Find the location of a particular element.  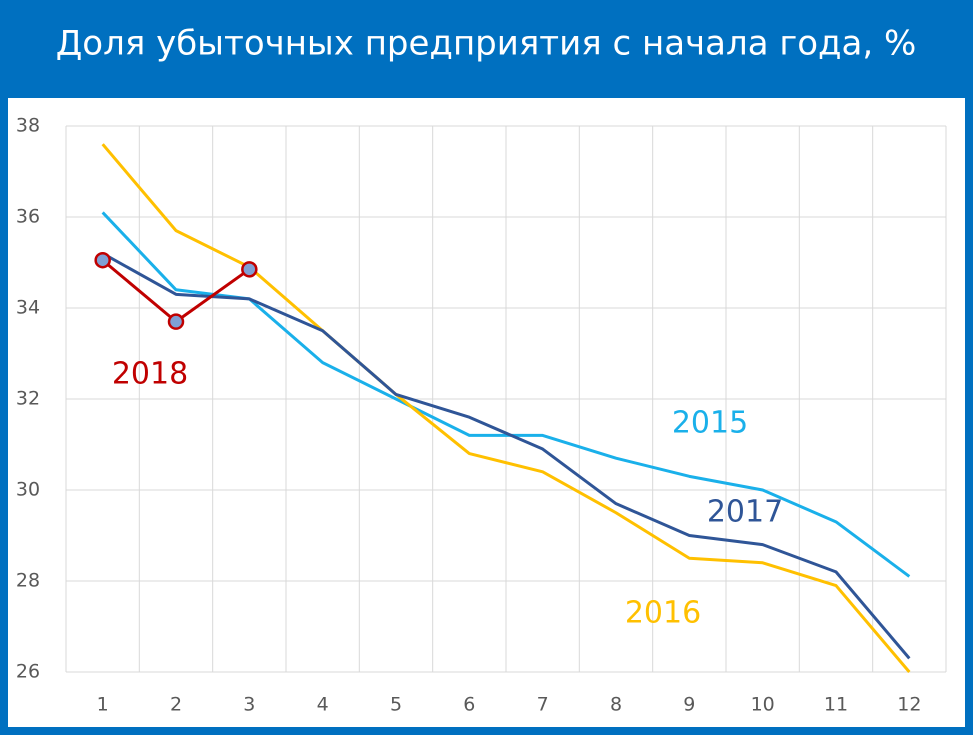

series-label: 2015 is located at coordinates (710, 423).